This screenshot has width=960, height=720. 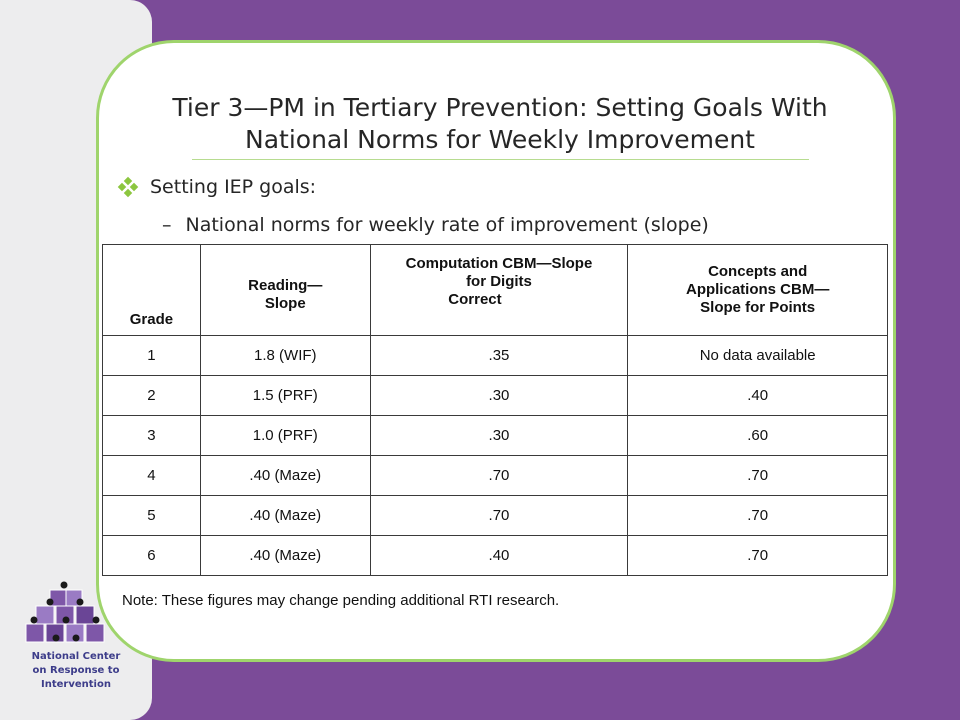 I want to click on cell-computation: .40, so click(x=499, y=555).